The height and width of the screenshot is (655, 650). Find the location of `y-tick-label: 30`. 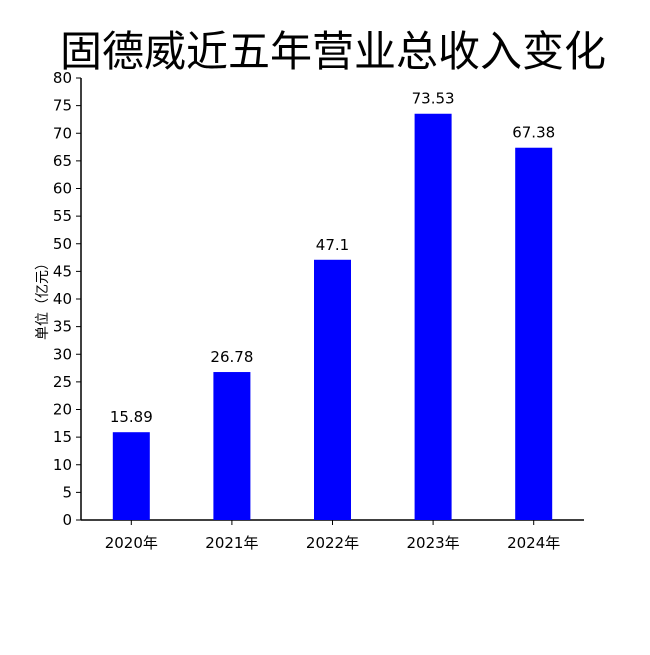

y-tick-label: 30 is located at coordinates (62, 354).